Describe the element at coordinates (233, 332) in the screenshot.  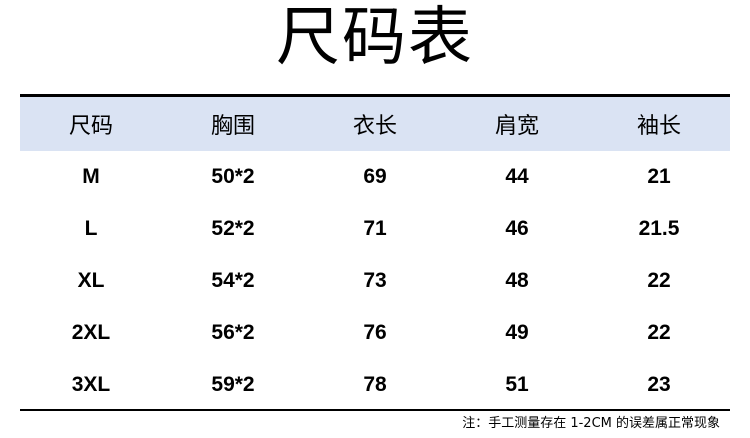
I see `table-cell: 56*2` at that location.